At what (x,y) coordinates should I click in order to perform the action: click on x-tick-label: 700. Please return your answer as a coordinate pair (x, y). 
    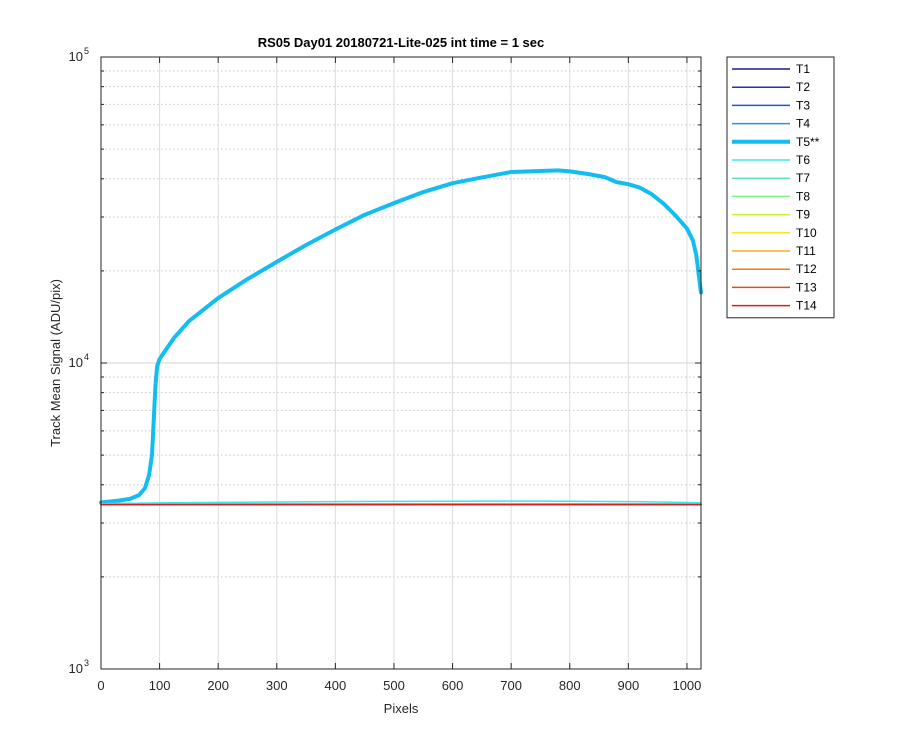
    Looking at the image, I should click on (511, 685).